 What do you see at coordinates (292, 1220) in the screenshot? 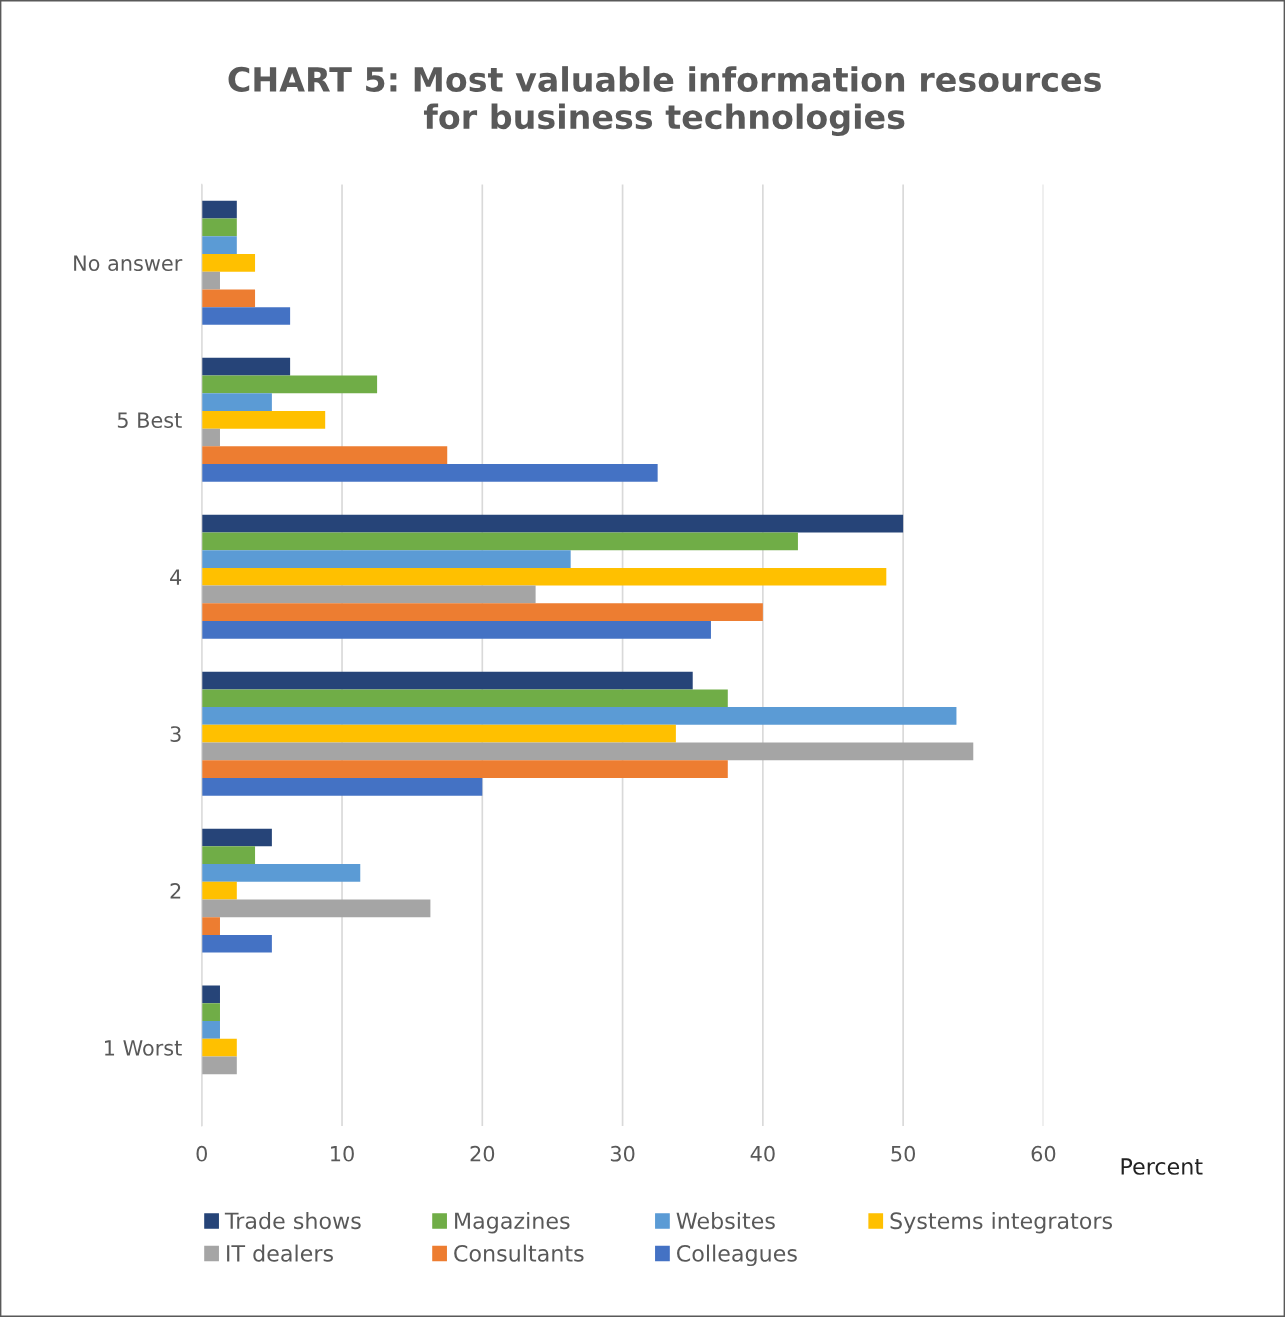
I see `legend-label: Trade shows` at bounding box center [292, 1220].